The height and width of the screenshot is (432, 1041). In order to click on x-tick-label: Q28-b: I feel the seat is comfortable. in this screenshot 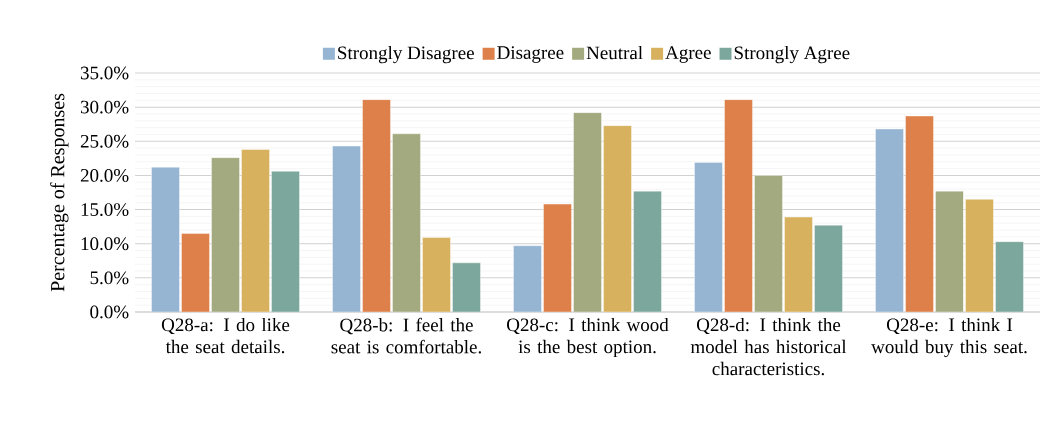, I will do `click(406, 335)`.